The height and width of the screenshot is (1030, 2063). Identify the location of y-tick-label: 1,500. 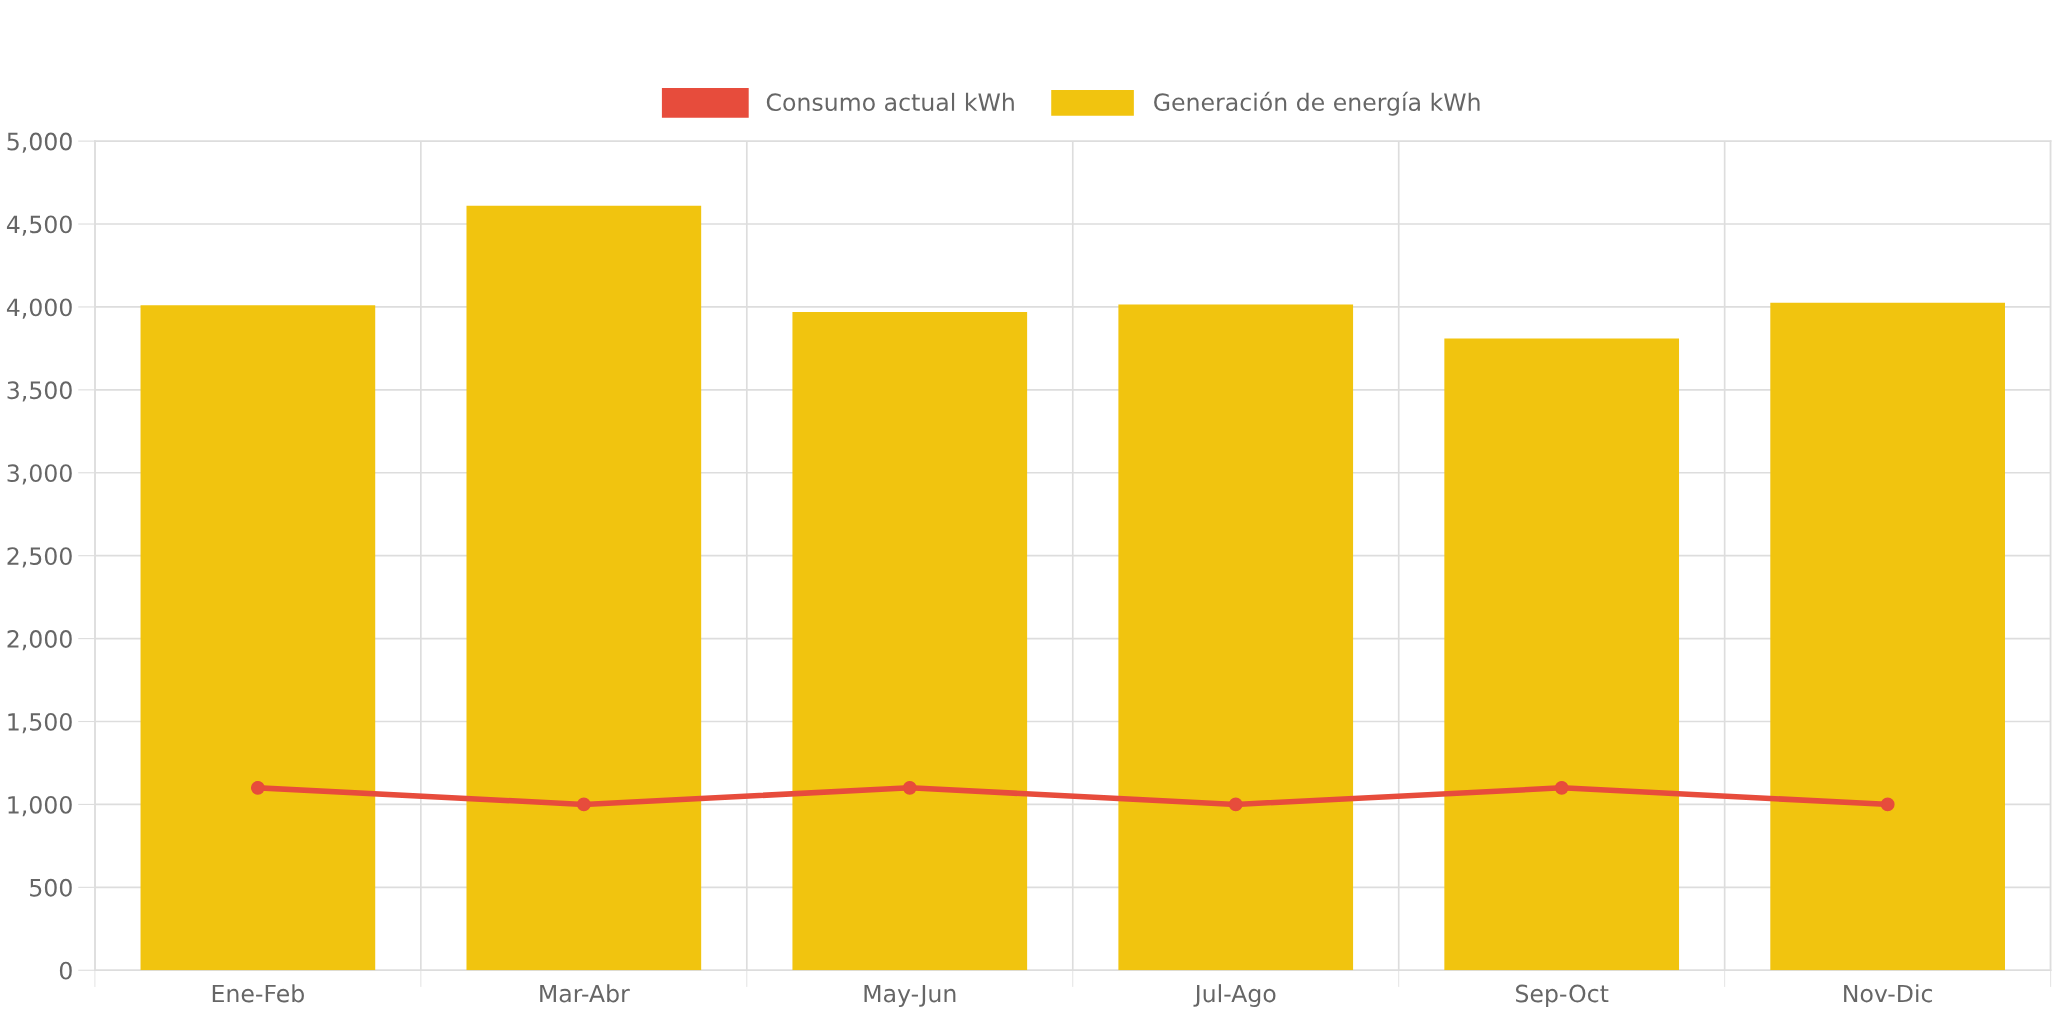
(40, 723).